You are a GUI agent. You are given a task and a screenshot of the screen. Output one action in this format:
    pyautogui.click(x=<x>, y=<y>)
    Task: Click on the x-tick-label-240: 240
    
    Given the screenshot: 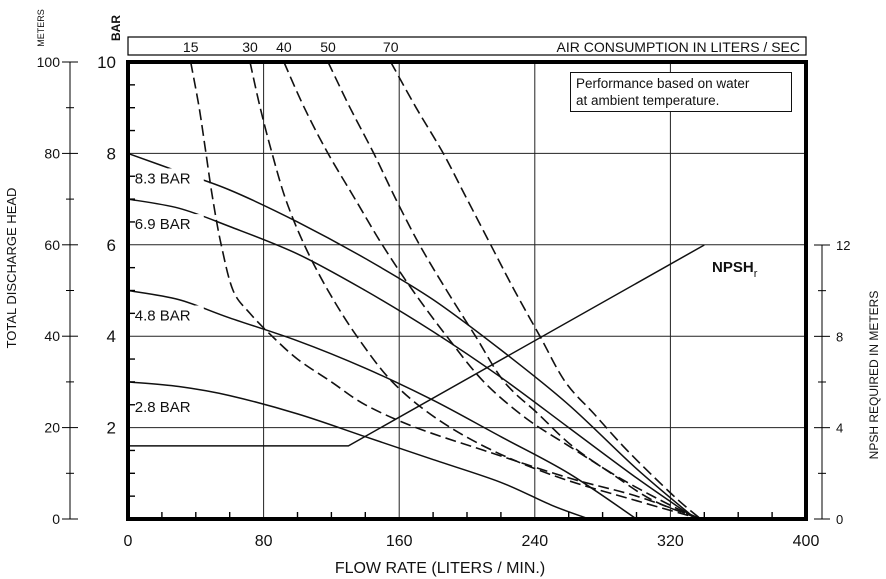 What is the action you would take?
    pyautogui.click(x=534, y=541)
    